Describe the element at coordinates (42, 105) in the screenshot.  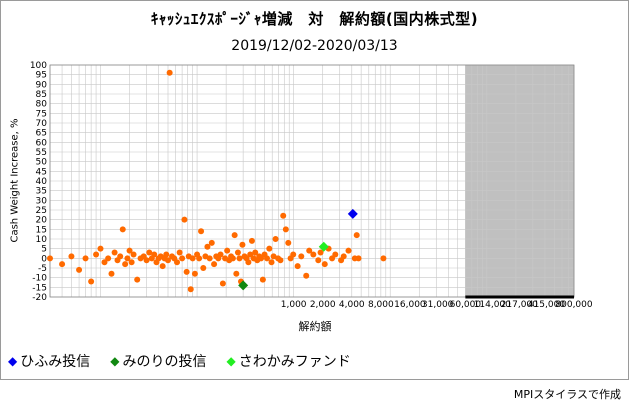
I see `y-tick-label: 80` at that location.